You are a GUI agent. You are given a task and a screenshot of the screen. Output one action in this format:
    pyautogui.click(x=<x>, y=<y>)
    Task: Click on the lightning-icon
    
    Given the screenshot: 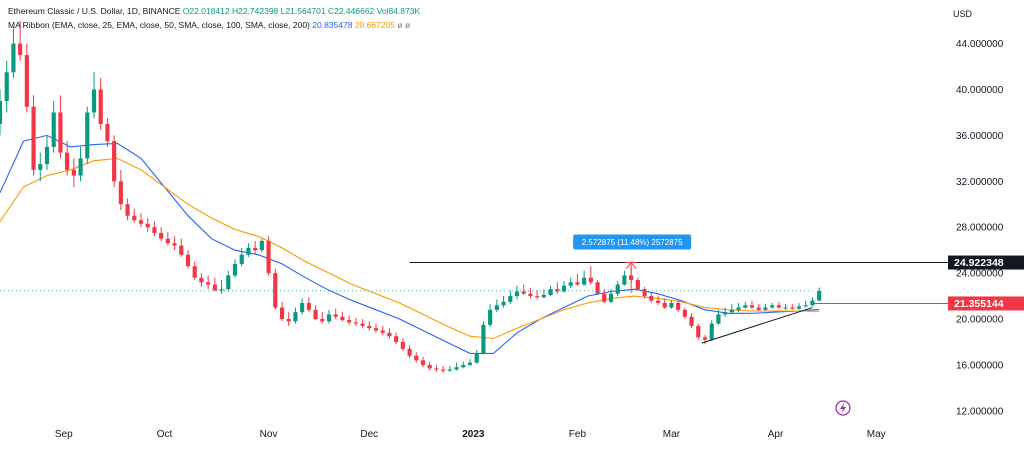 What is the action you would take?
    pyautogui.click(x=843, y=408)
    